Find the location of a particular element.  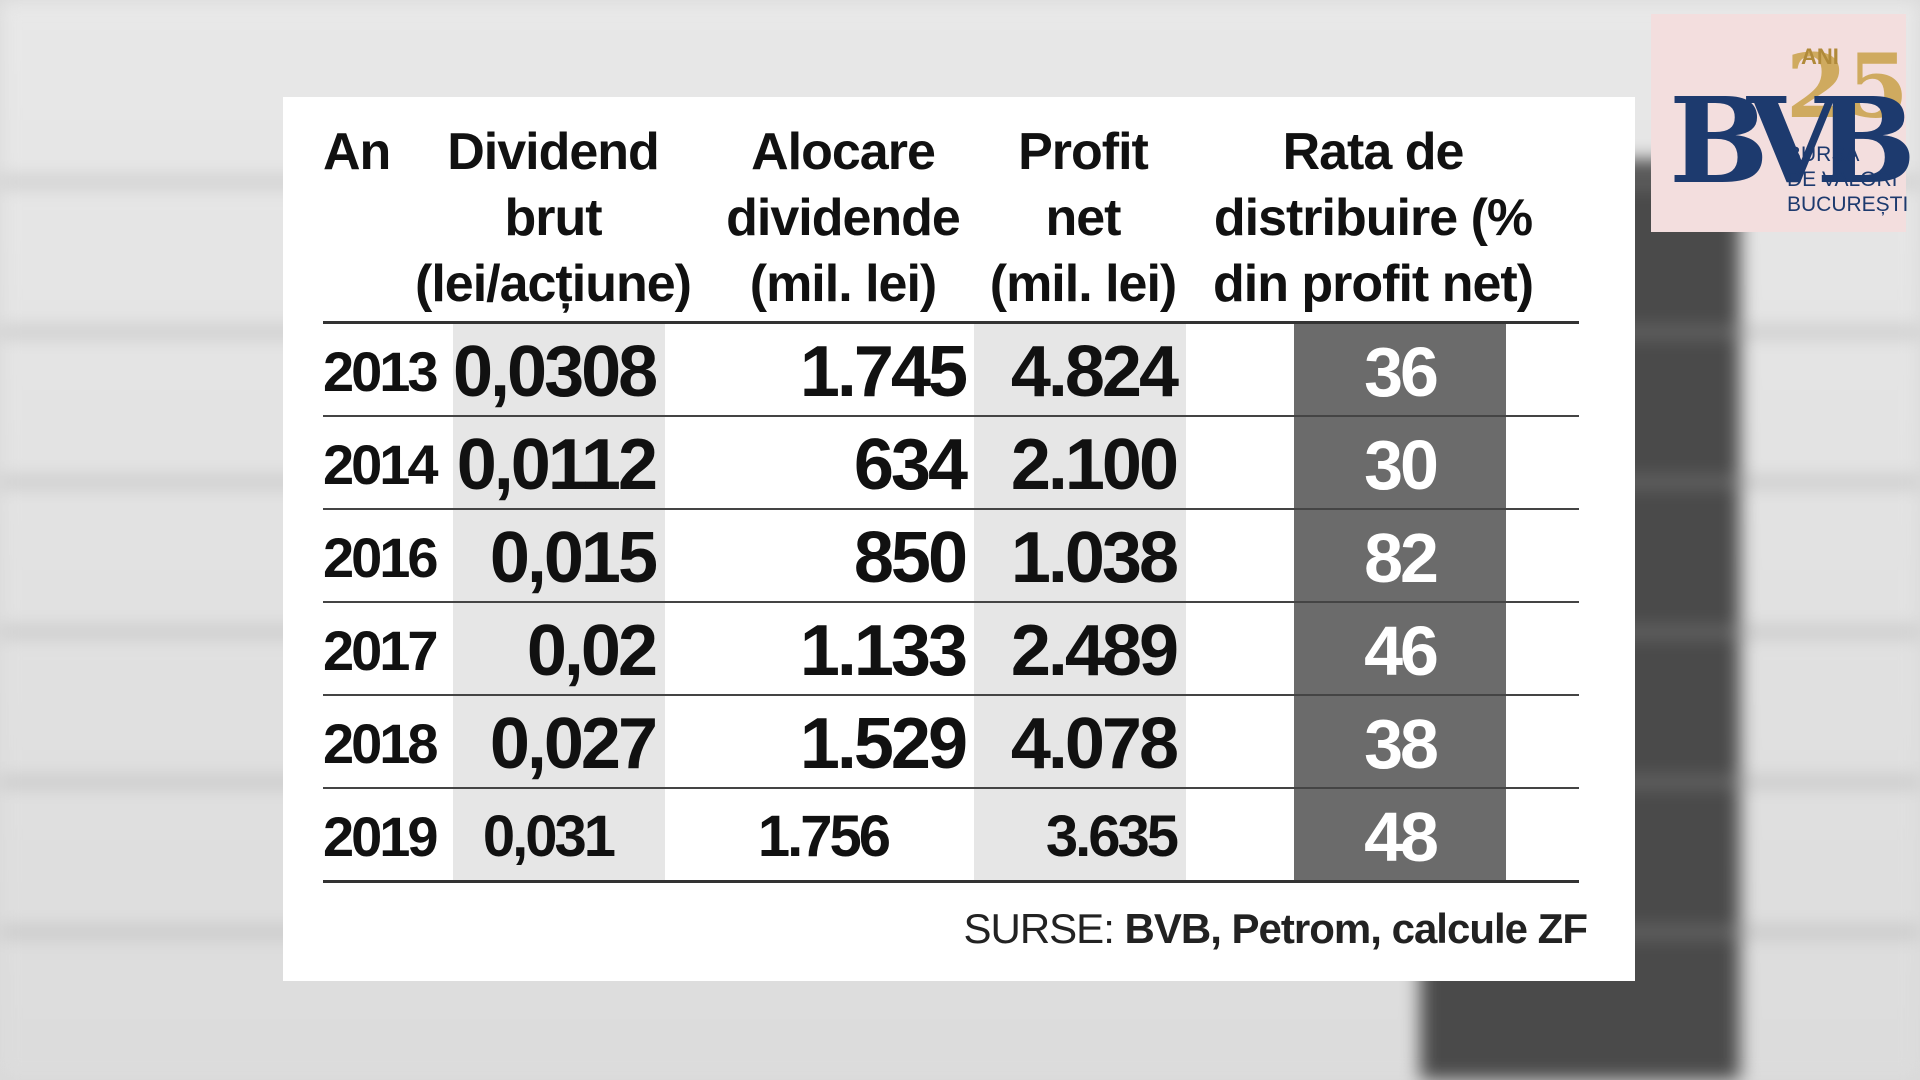

logo-line: DE VALORI is located at coordinates (1842, 179).